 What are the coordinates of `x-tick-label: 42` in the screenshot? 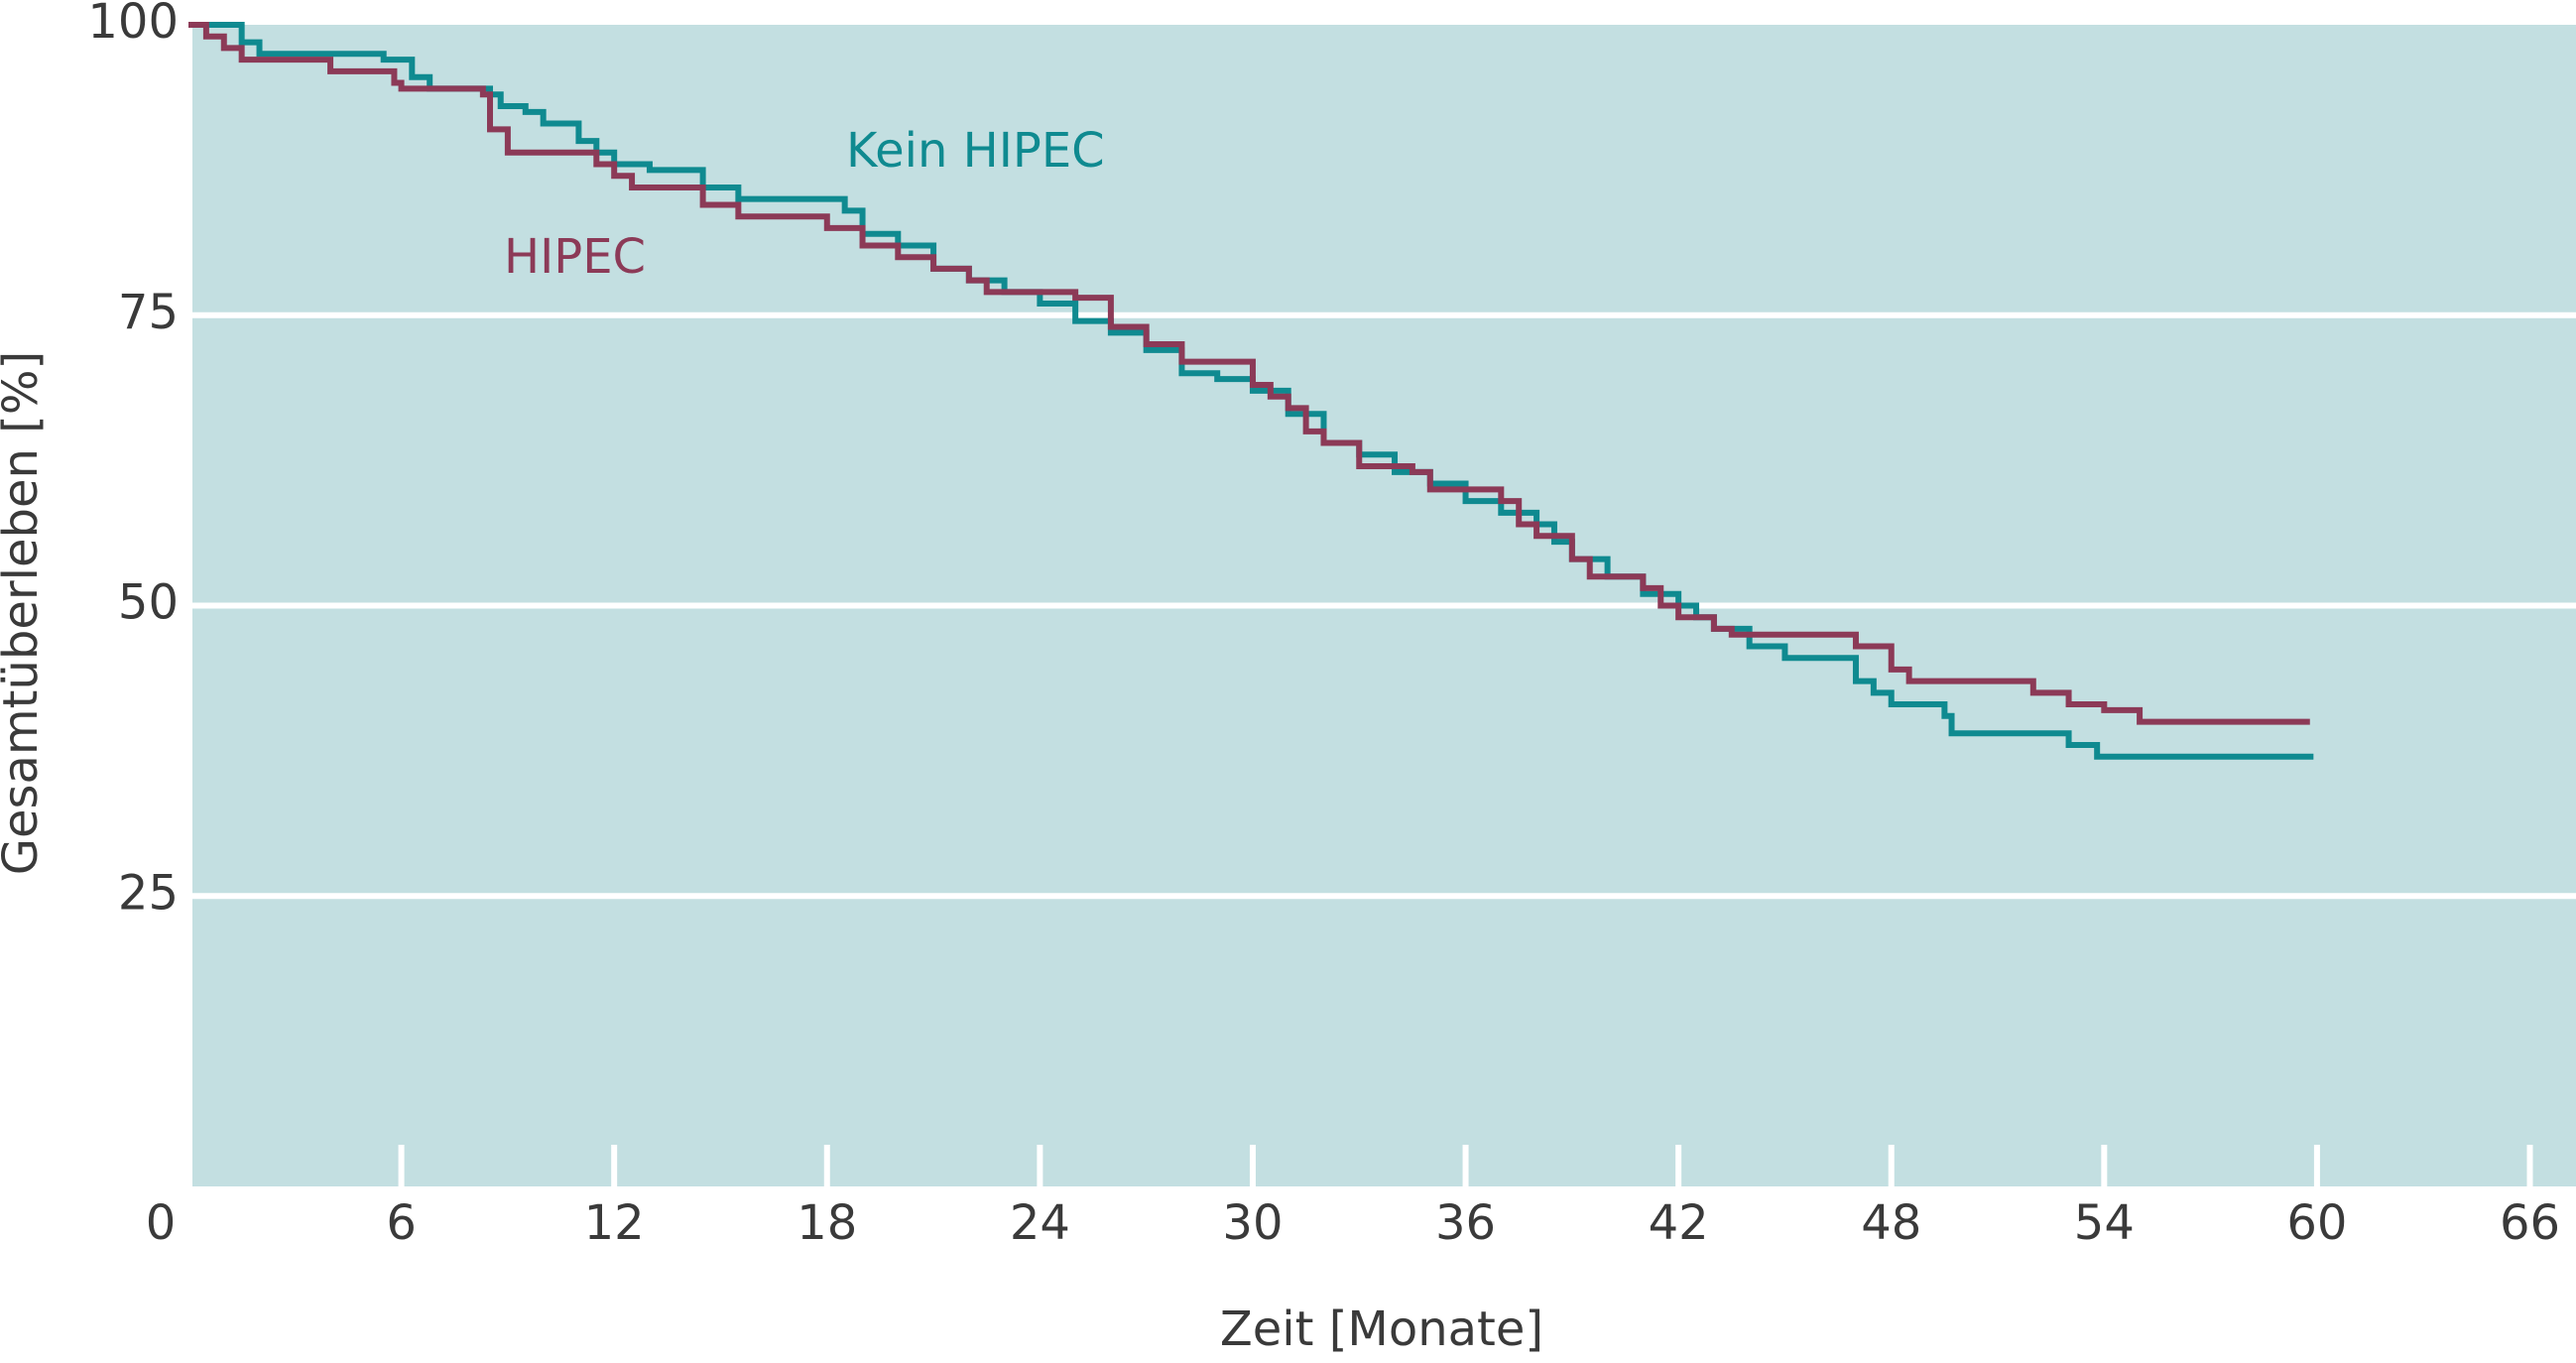 It's located at (1679, 1223).